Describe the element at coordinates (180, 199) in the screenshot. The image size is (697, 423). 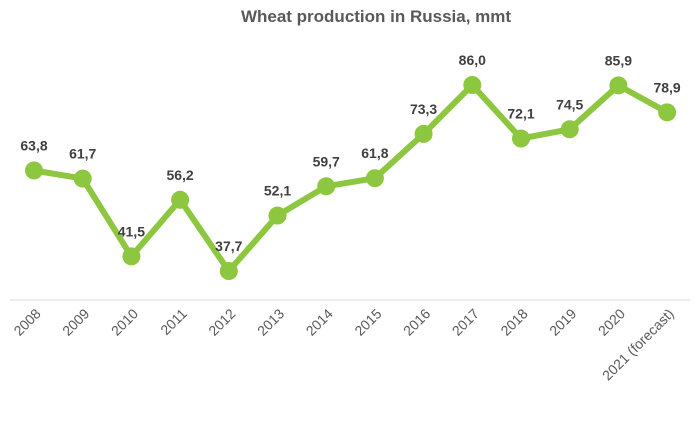
I see `data-point-2011` at that location.